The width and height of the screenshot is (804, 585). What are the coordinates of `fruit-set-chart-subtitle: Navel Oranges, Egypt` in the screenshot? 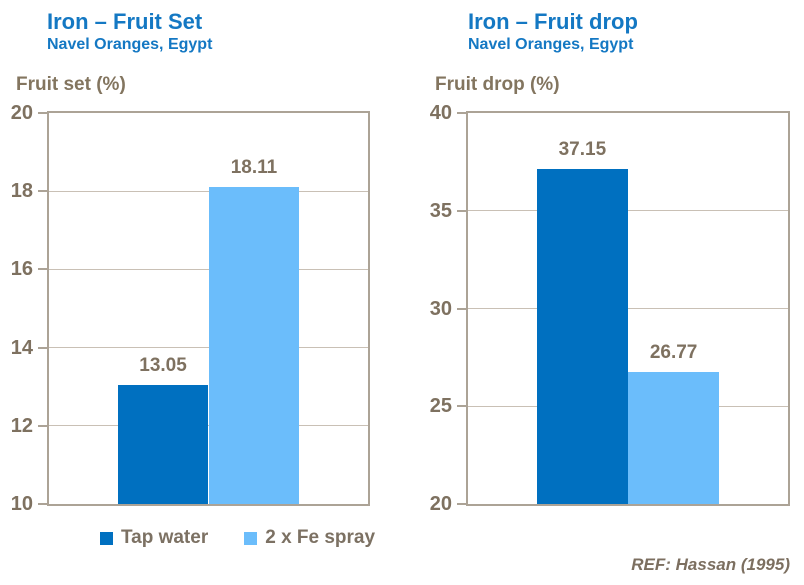 It's located at (130, 44).